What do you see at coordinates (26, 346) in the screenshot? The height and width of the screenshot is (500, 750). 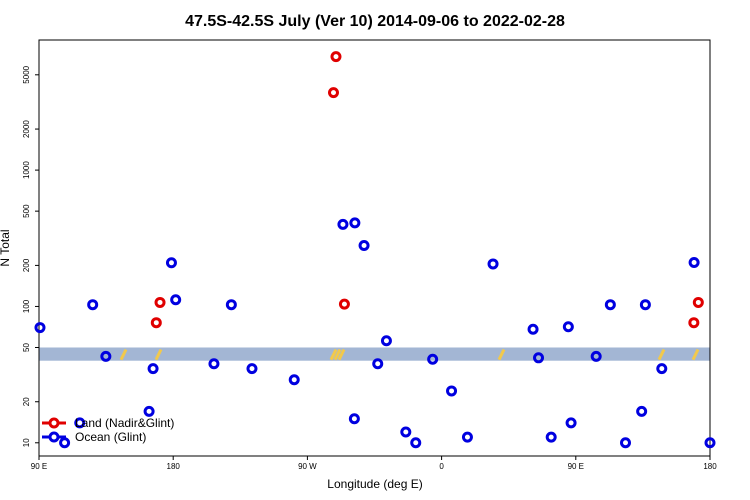 I see `y-tick-label: 50` at bounding box center [26, 346].